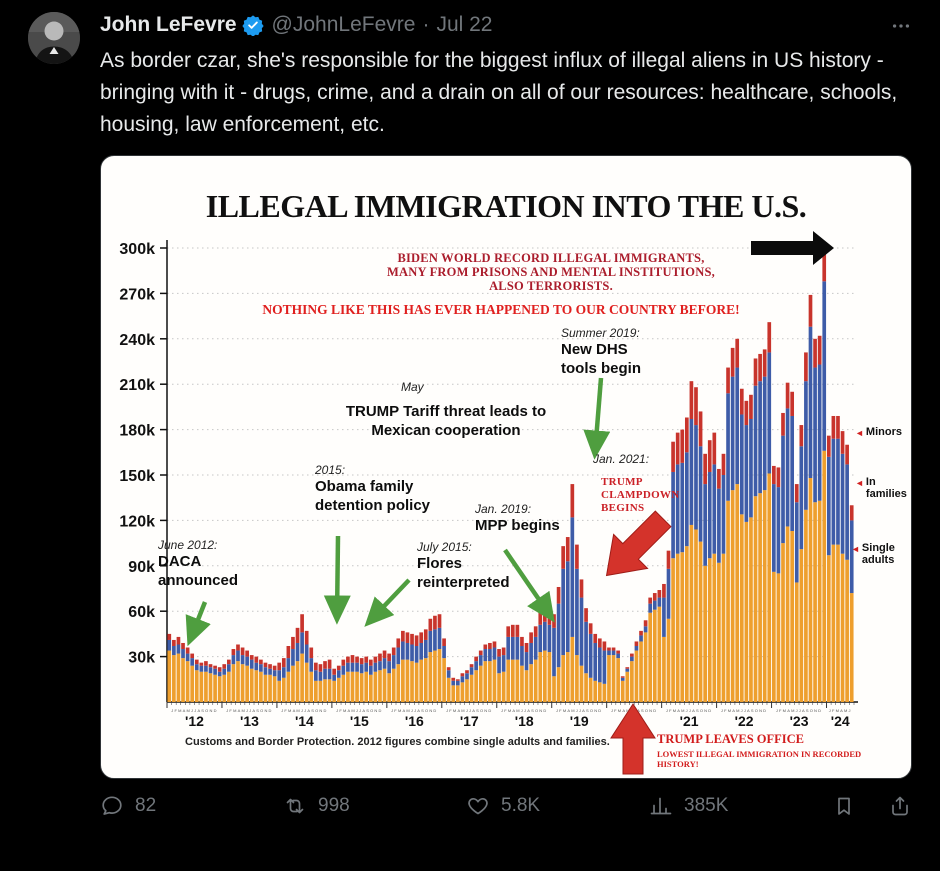  I want to click on svg-text: 30k, so click(141, 658).